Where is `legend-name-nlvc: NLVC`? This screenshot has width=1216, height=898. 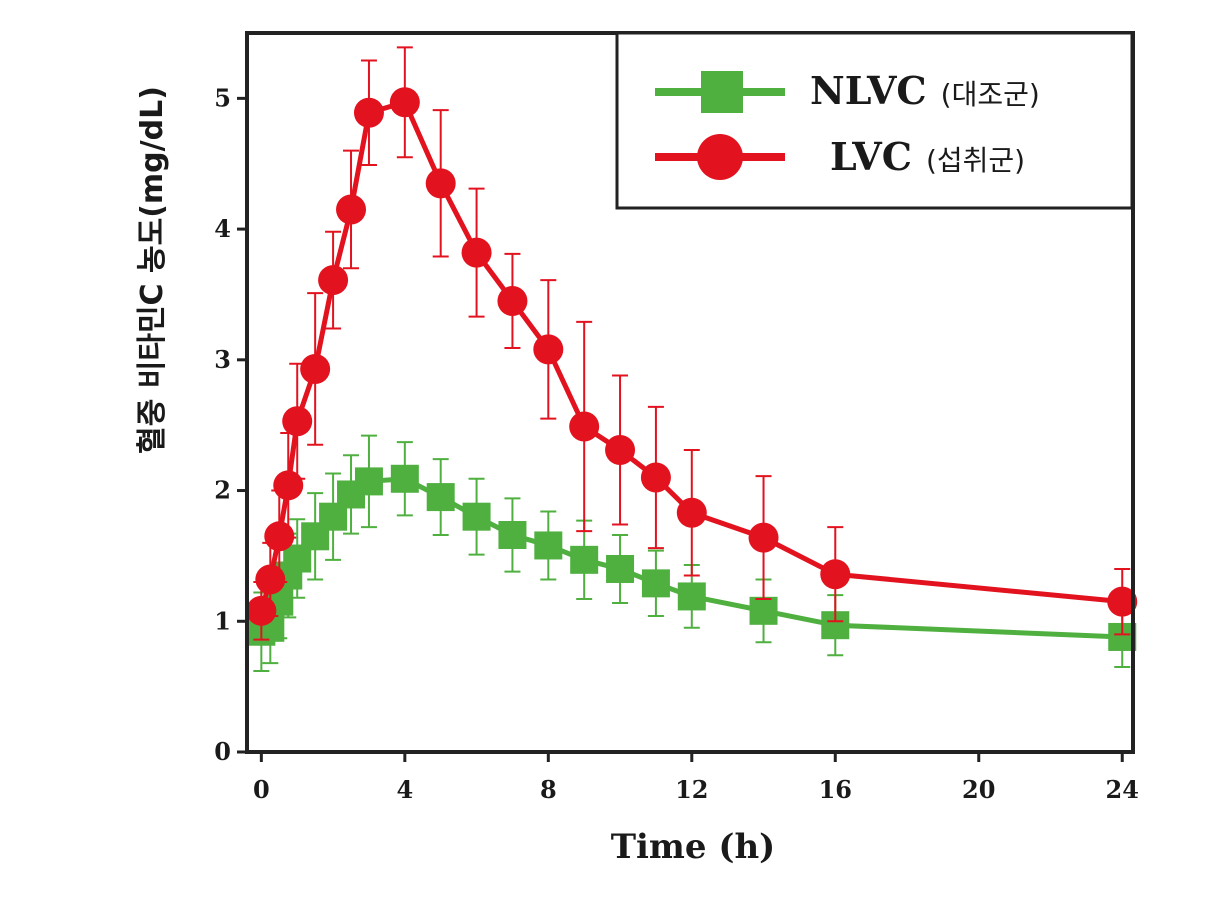
legend-name-nlvc: NLVC is located at coordinates (868, 90).